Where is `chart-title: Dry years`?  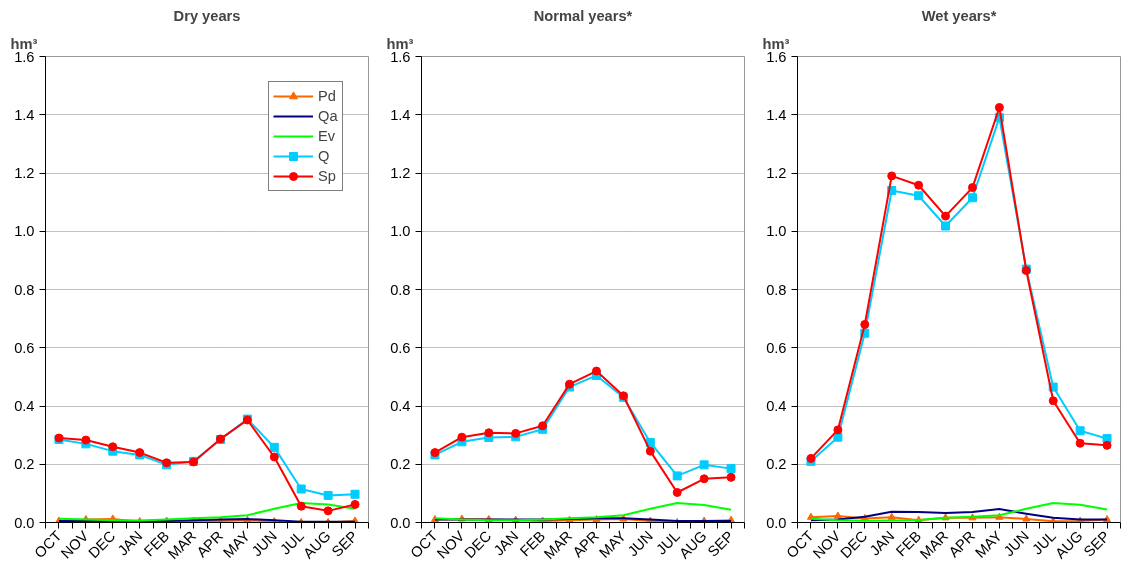 chart-title: Dry years is located at coordinates (207, 15).